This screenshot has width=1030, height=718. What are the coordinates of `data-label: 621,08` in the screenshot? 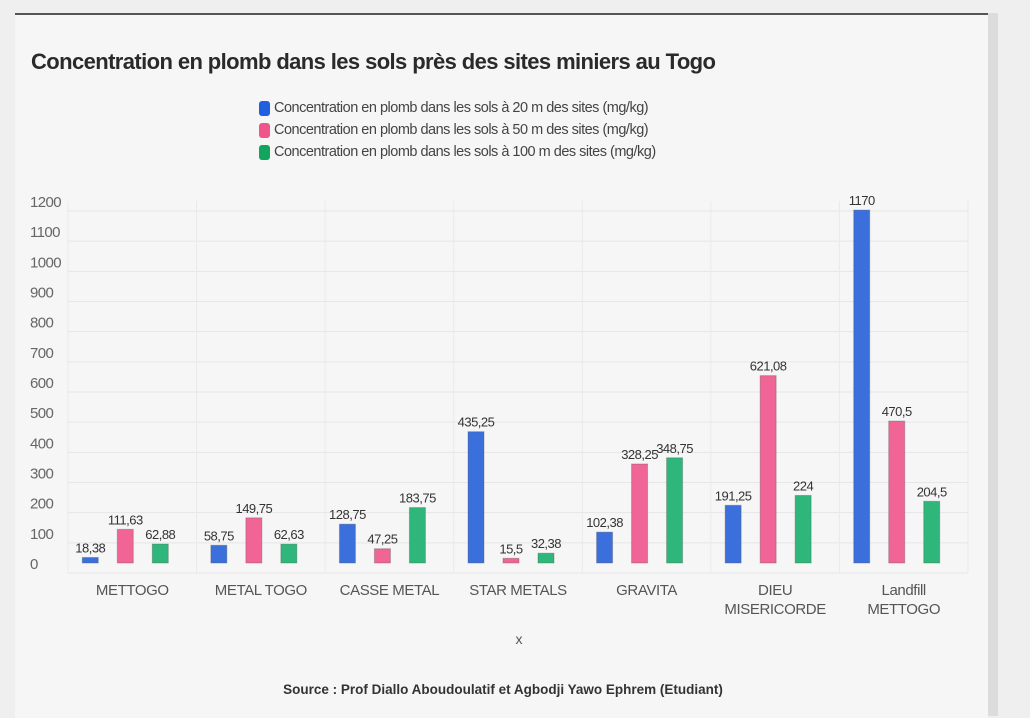 It's located at (768, 366).